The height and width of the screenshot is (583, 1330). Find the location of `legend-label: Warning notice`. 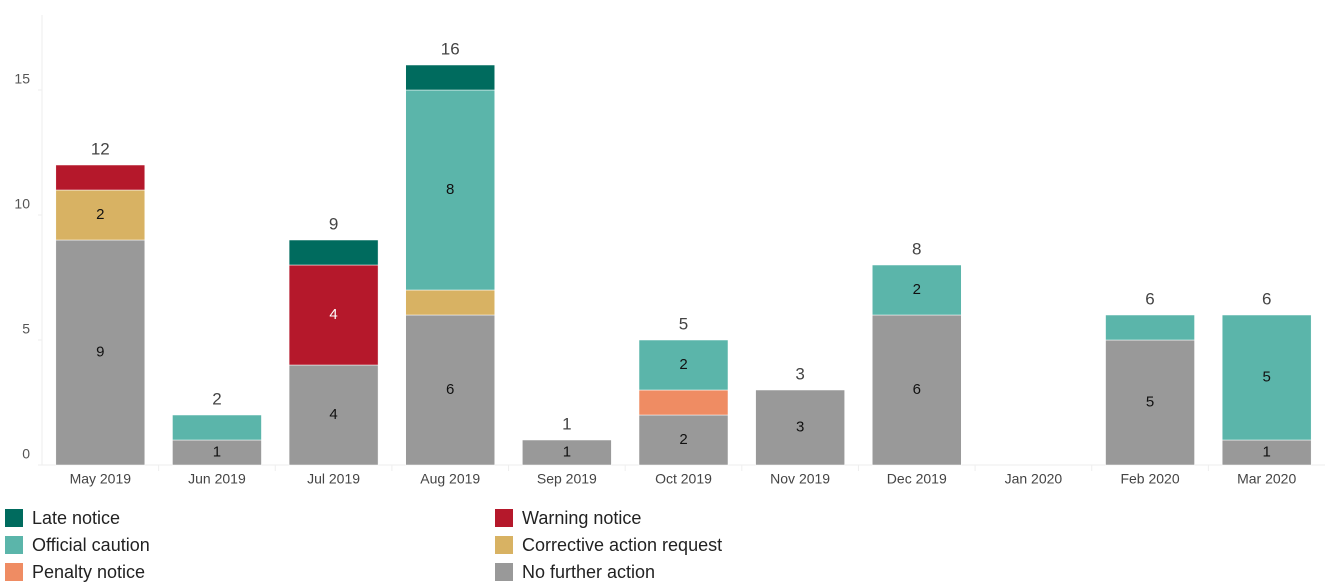

legend-label: Warning notice is located at coordinates (581, 518).